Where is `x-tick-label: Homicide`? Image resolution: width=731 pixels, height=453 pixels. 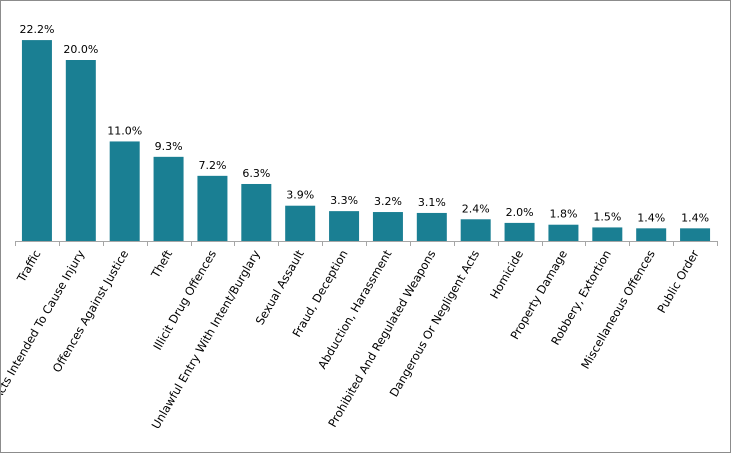 x-tick-label: Homicide is located at coordinates (506, 275).